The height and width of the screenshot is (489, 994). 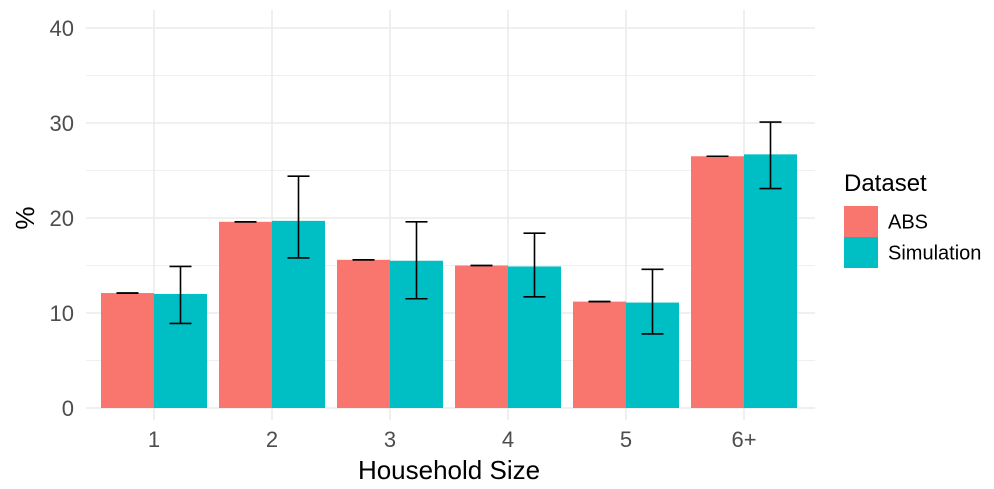 I want to click on x-tick-label: 4, so click(x=508, y=439).